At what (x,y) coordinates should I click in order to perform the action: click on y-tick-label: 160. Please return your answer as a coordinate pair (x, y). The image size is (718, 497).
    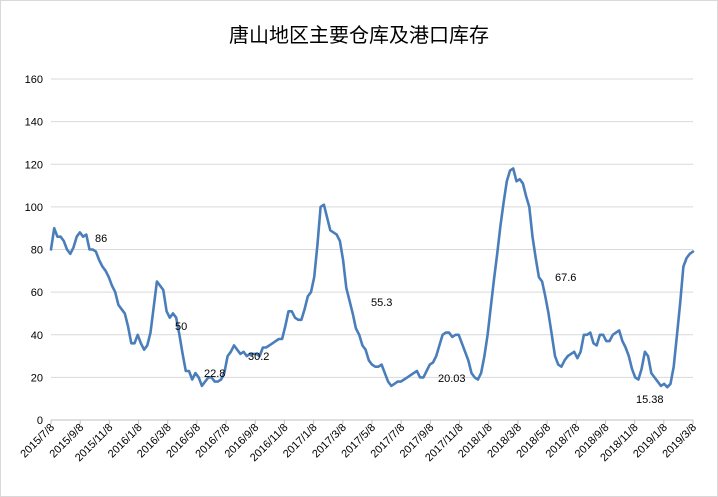
    Looking at the image, I should click on (34, 80).